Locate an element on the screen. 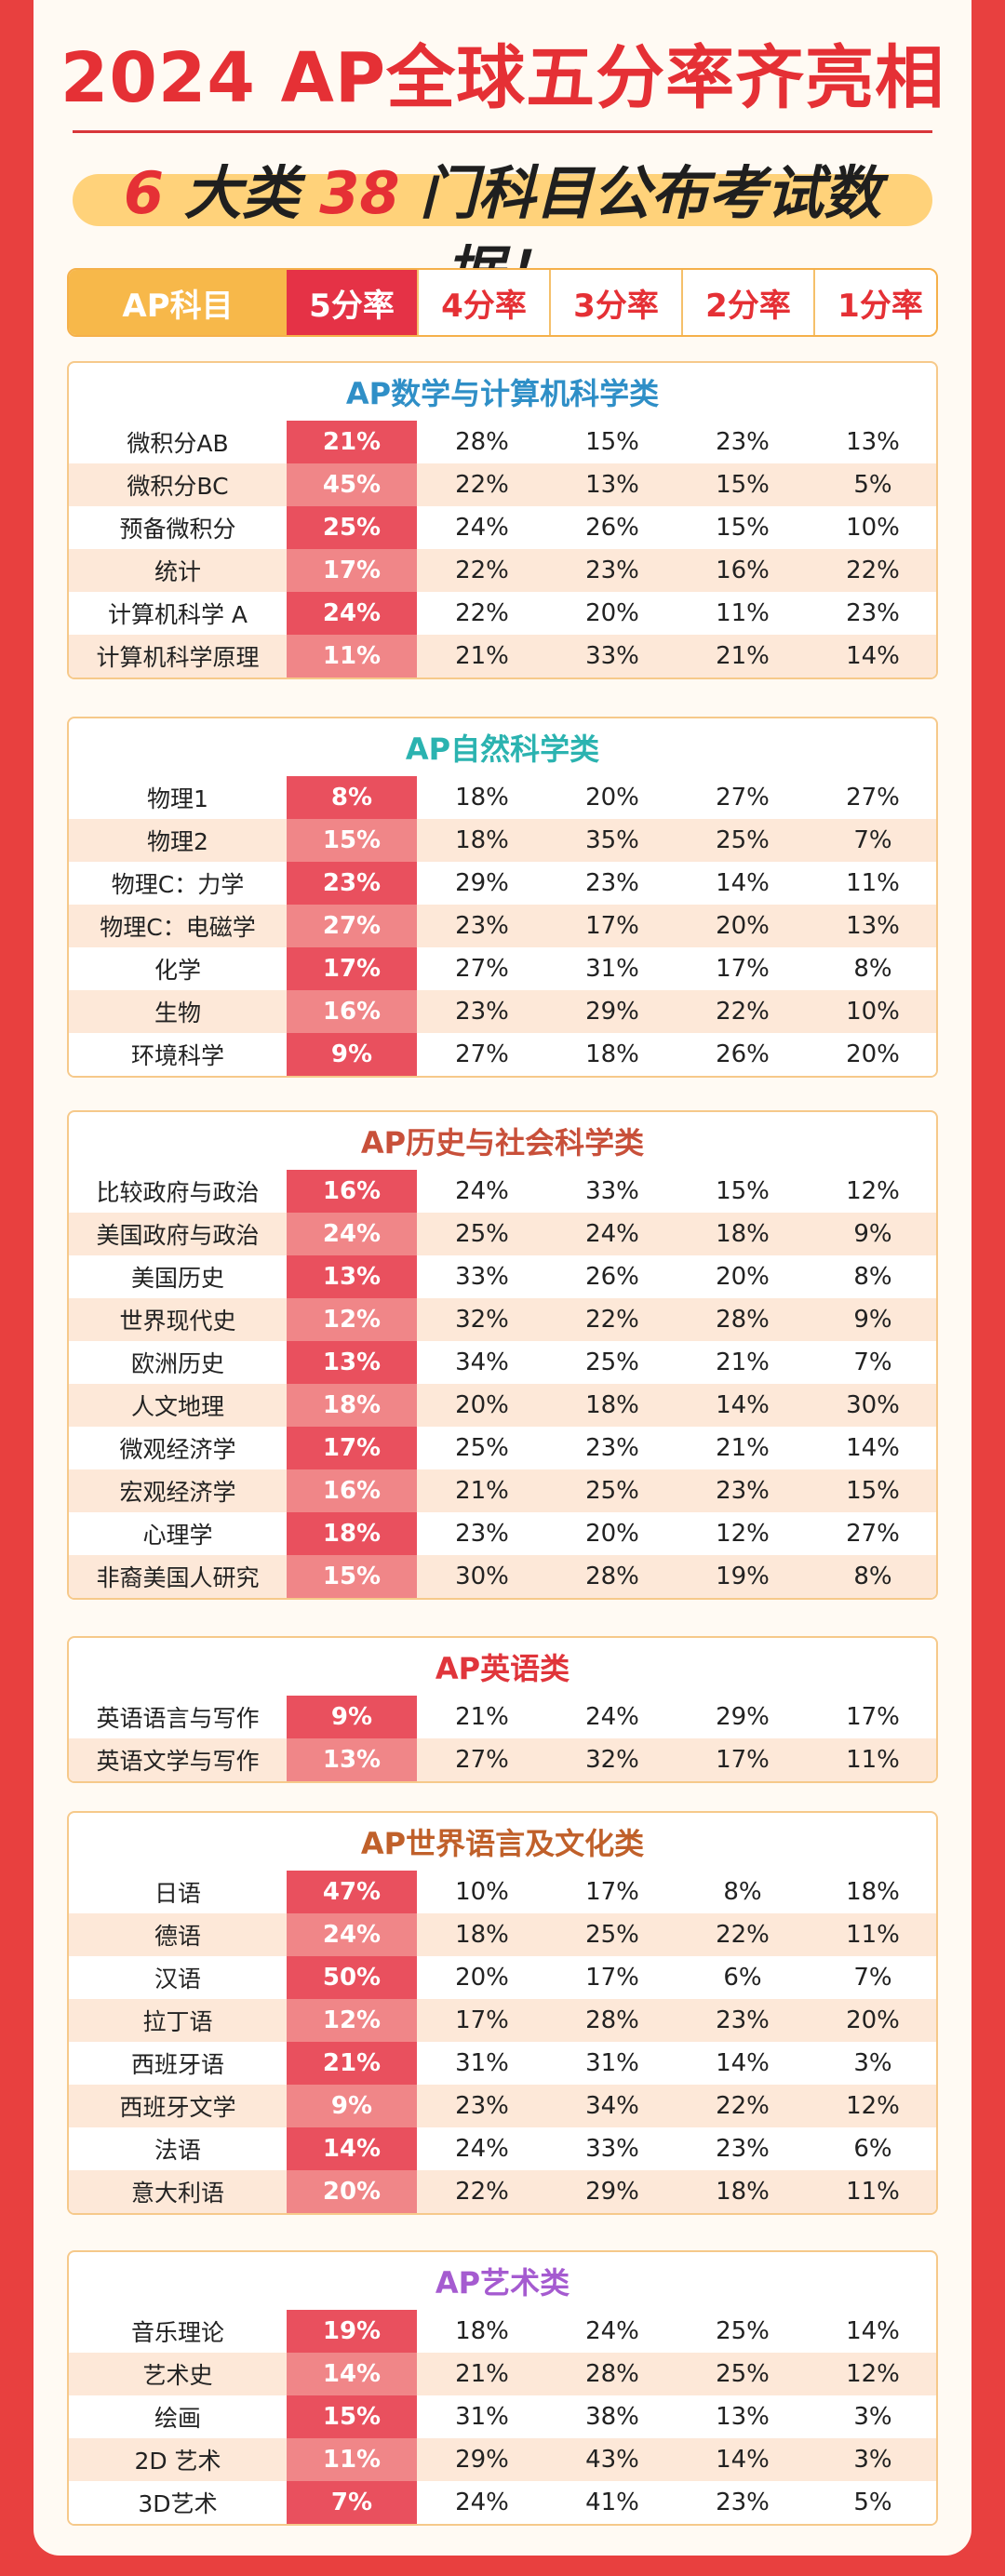 The height and width of the screenshot is (2576, 1005). table-row: 物理C：力学 23% 29% 23% 14% 11% is located at coordinates (502, 883).